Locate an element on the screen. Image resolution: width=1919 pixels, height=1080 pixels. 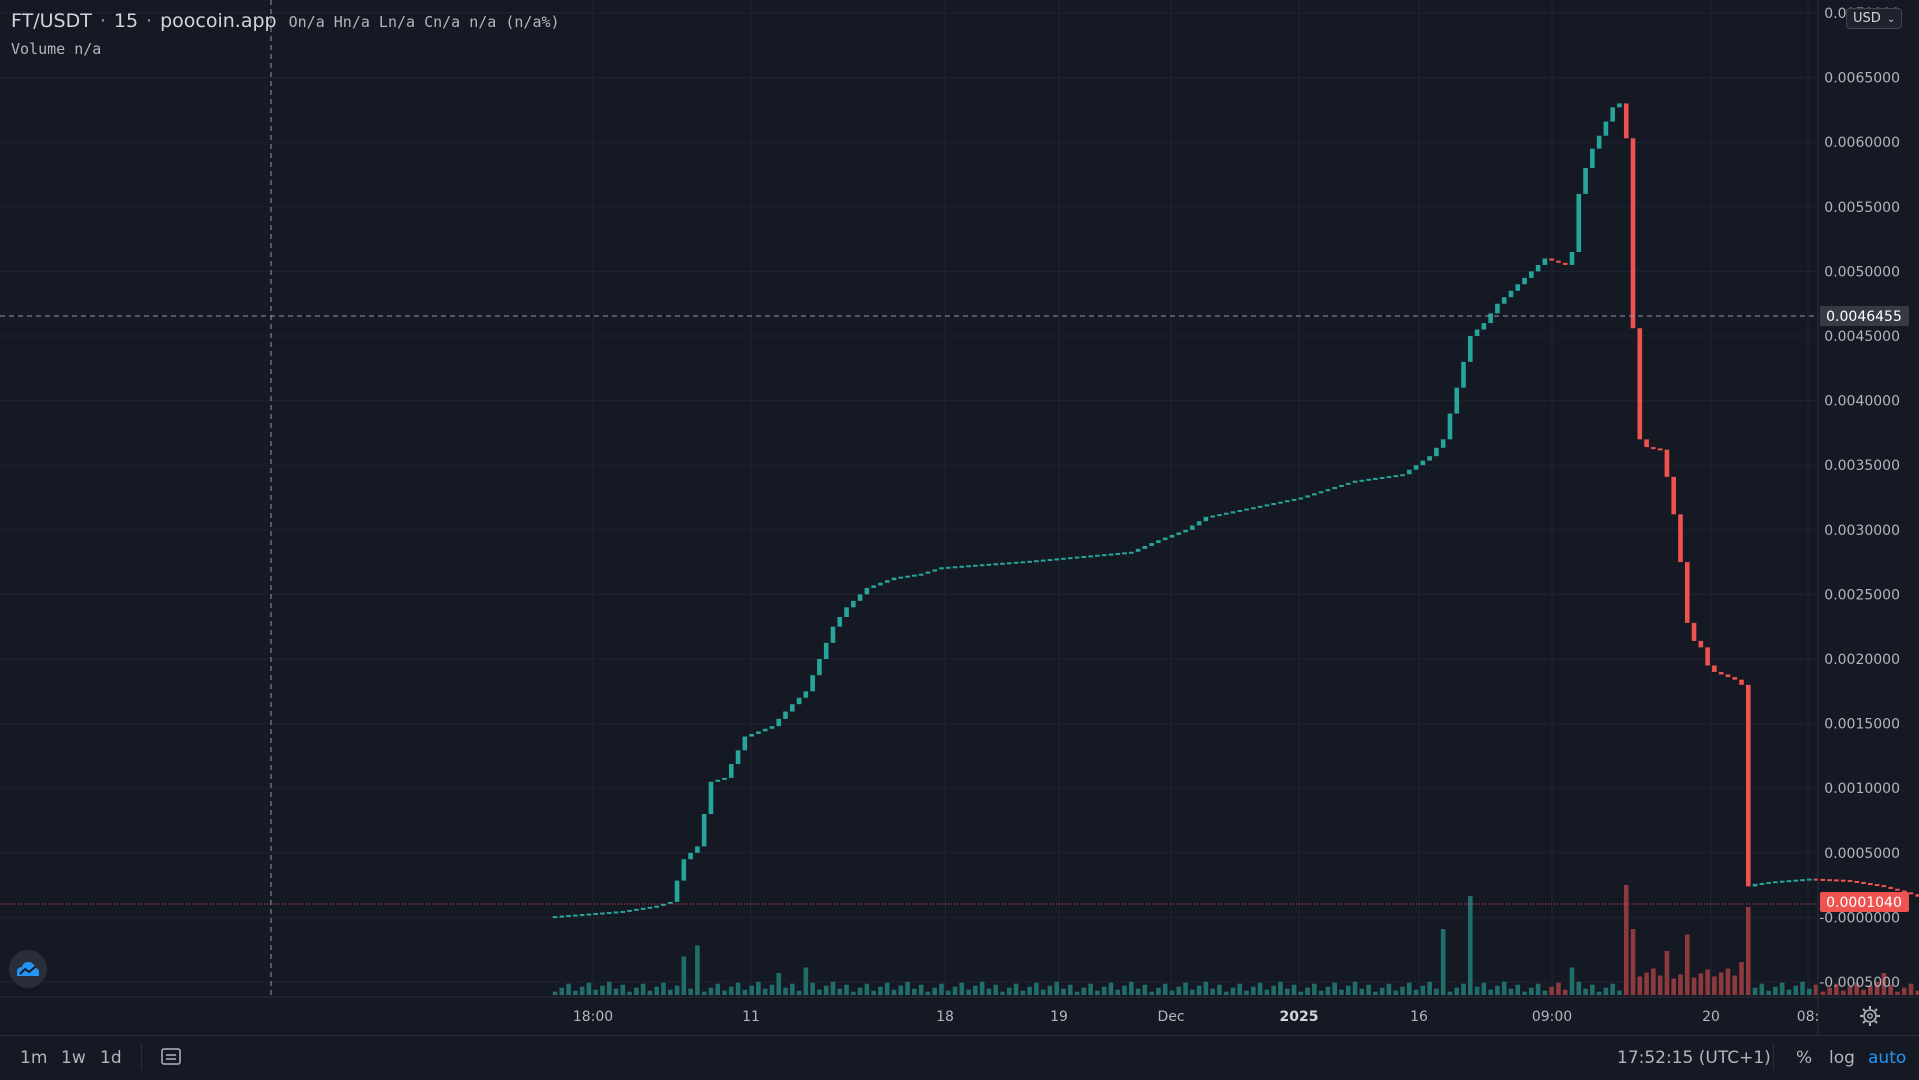
cloud-logo-icon is located at coordinates (28, 969).